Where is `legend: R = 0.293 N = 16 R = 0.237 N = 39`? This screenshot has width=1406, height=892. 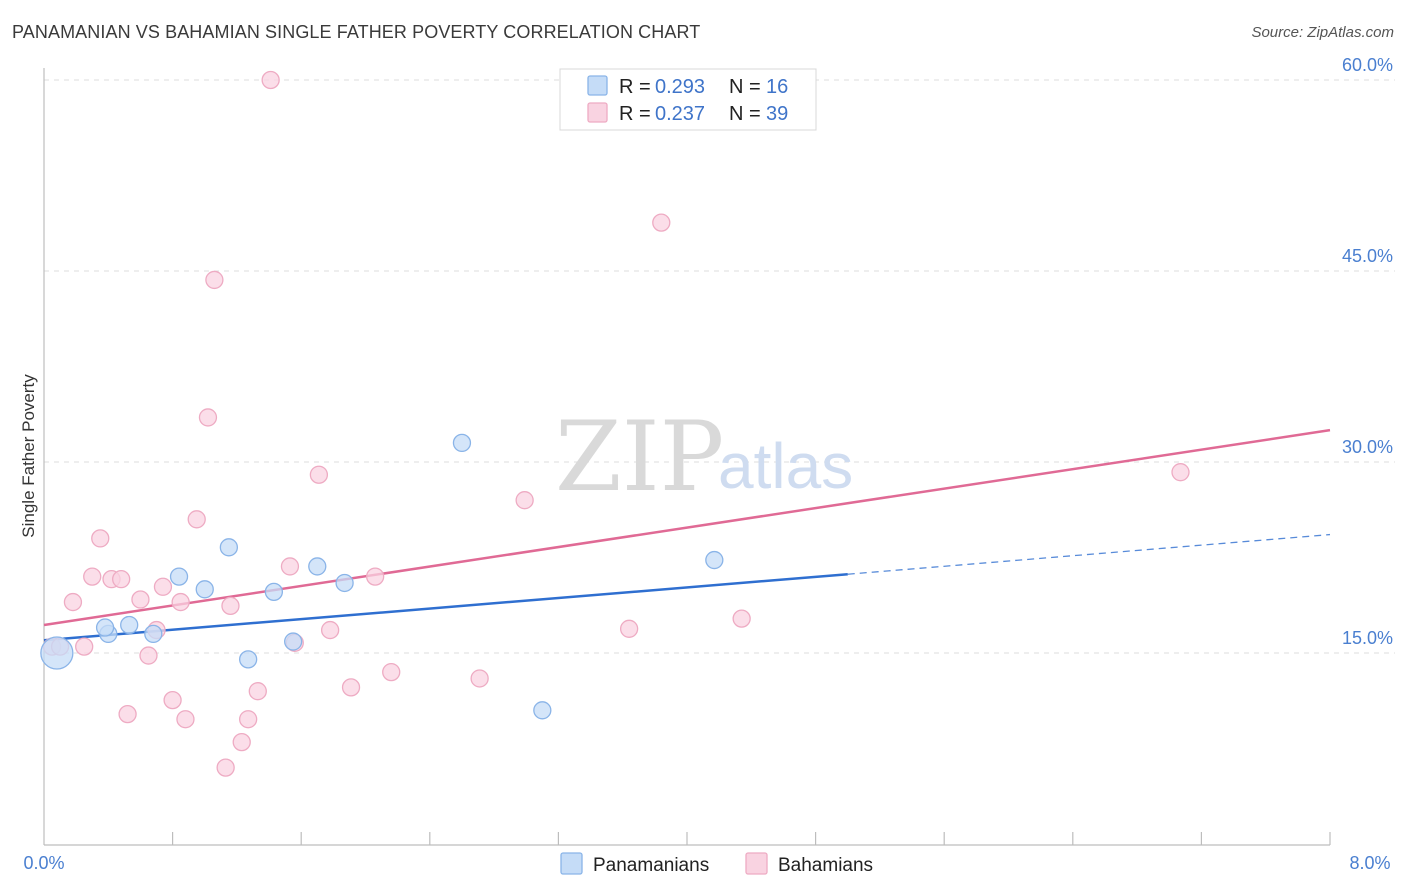 legend: R = 0.293 N = 16 R = 0.237 N = 39 is located at coordinates (688, 99).